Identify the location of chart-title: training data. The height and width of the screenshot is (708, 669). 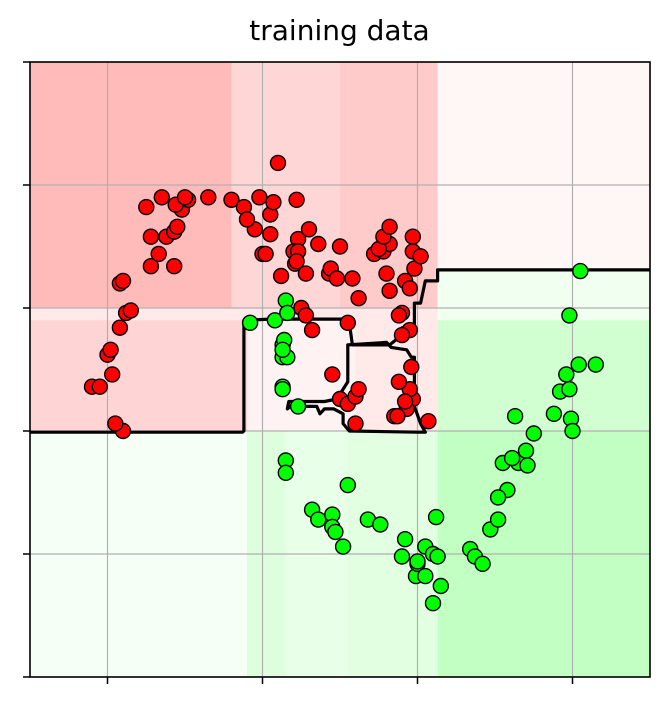
(339, 30).